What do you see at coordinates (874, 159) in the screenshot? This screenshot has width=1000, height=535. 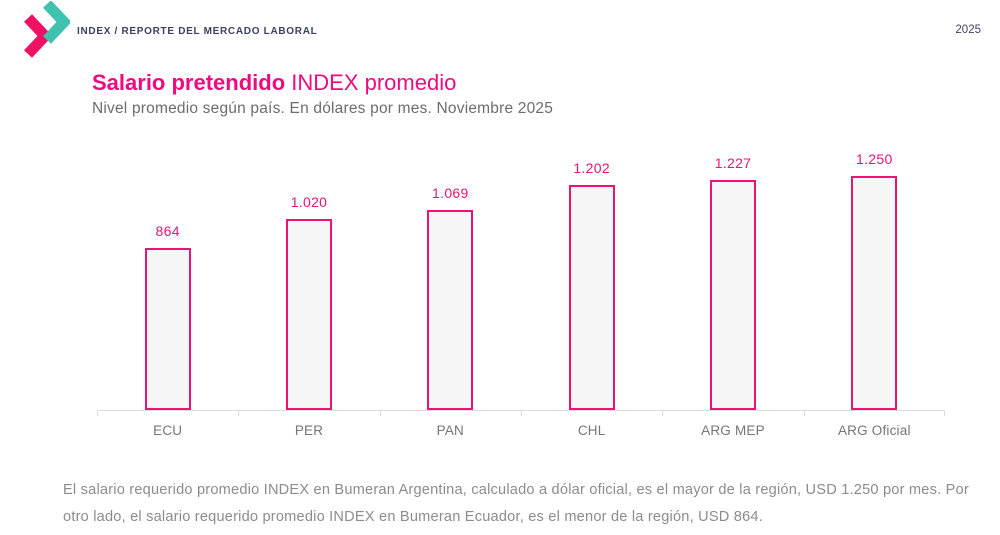 I see `bar-value-label: 1.250` at bounding box center [874, 159].